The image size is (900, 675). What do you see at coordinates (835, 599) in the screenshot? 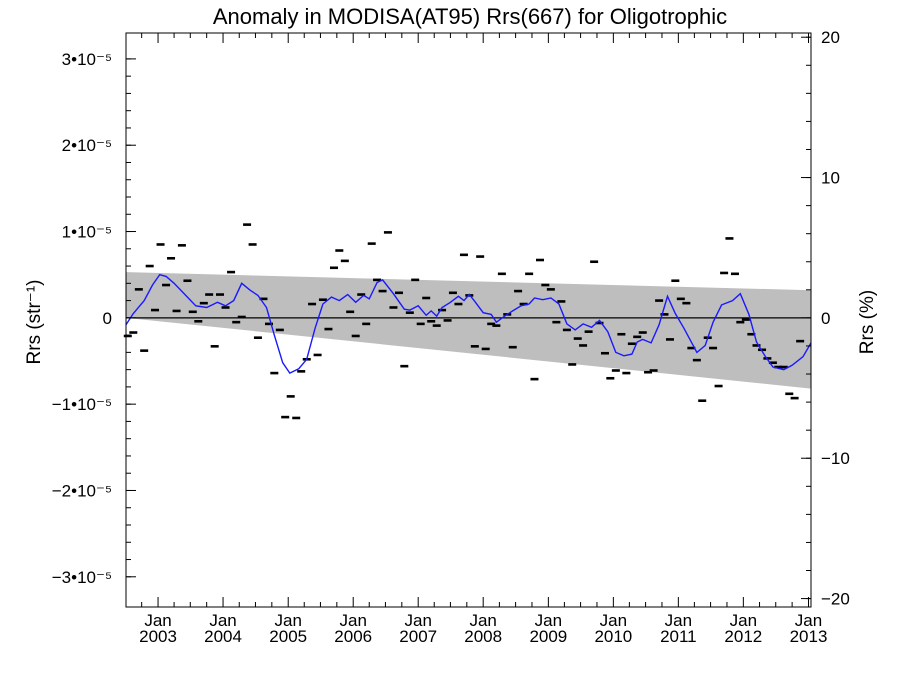
I see `y2-tick-label: −20` at bounding box center [835, 599].